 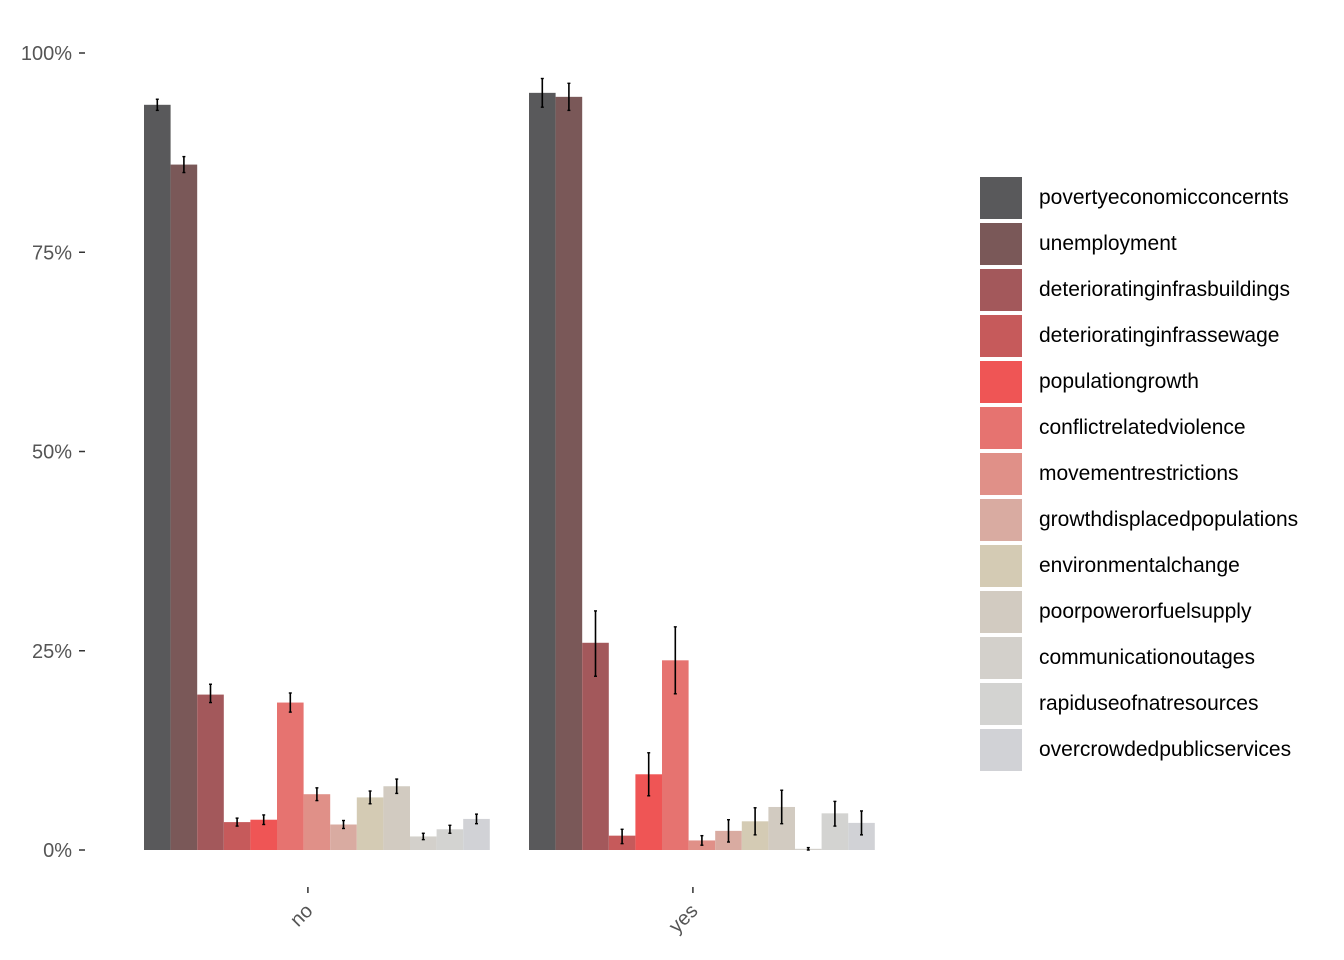 I want to click on legend-item: movementrestrictions, so click(x=1139, y=474).